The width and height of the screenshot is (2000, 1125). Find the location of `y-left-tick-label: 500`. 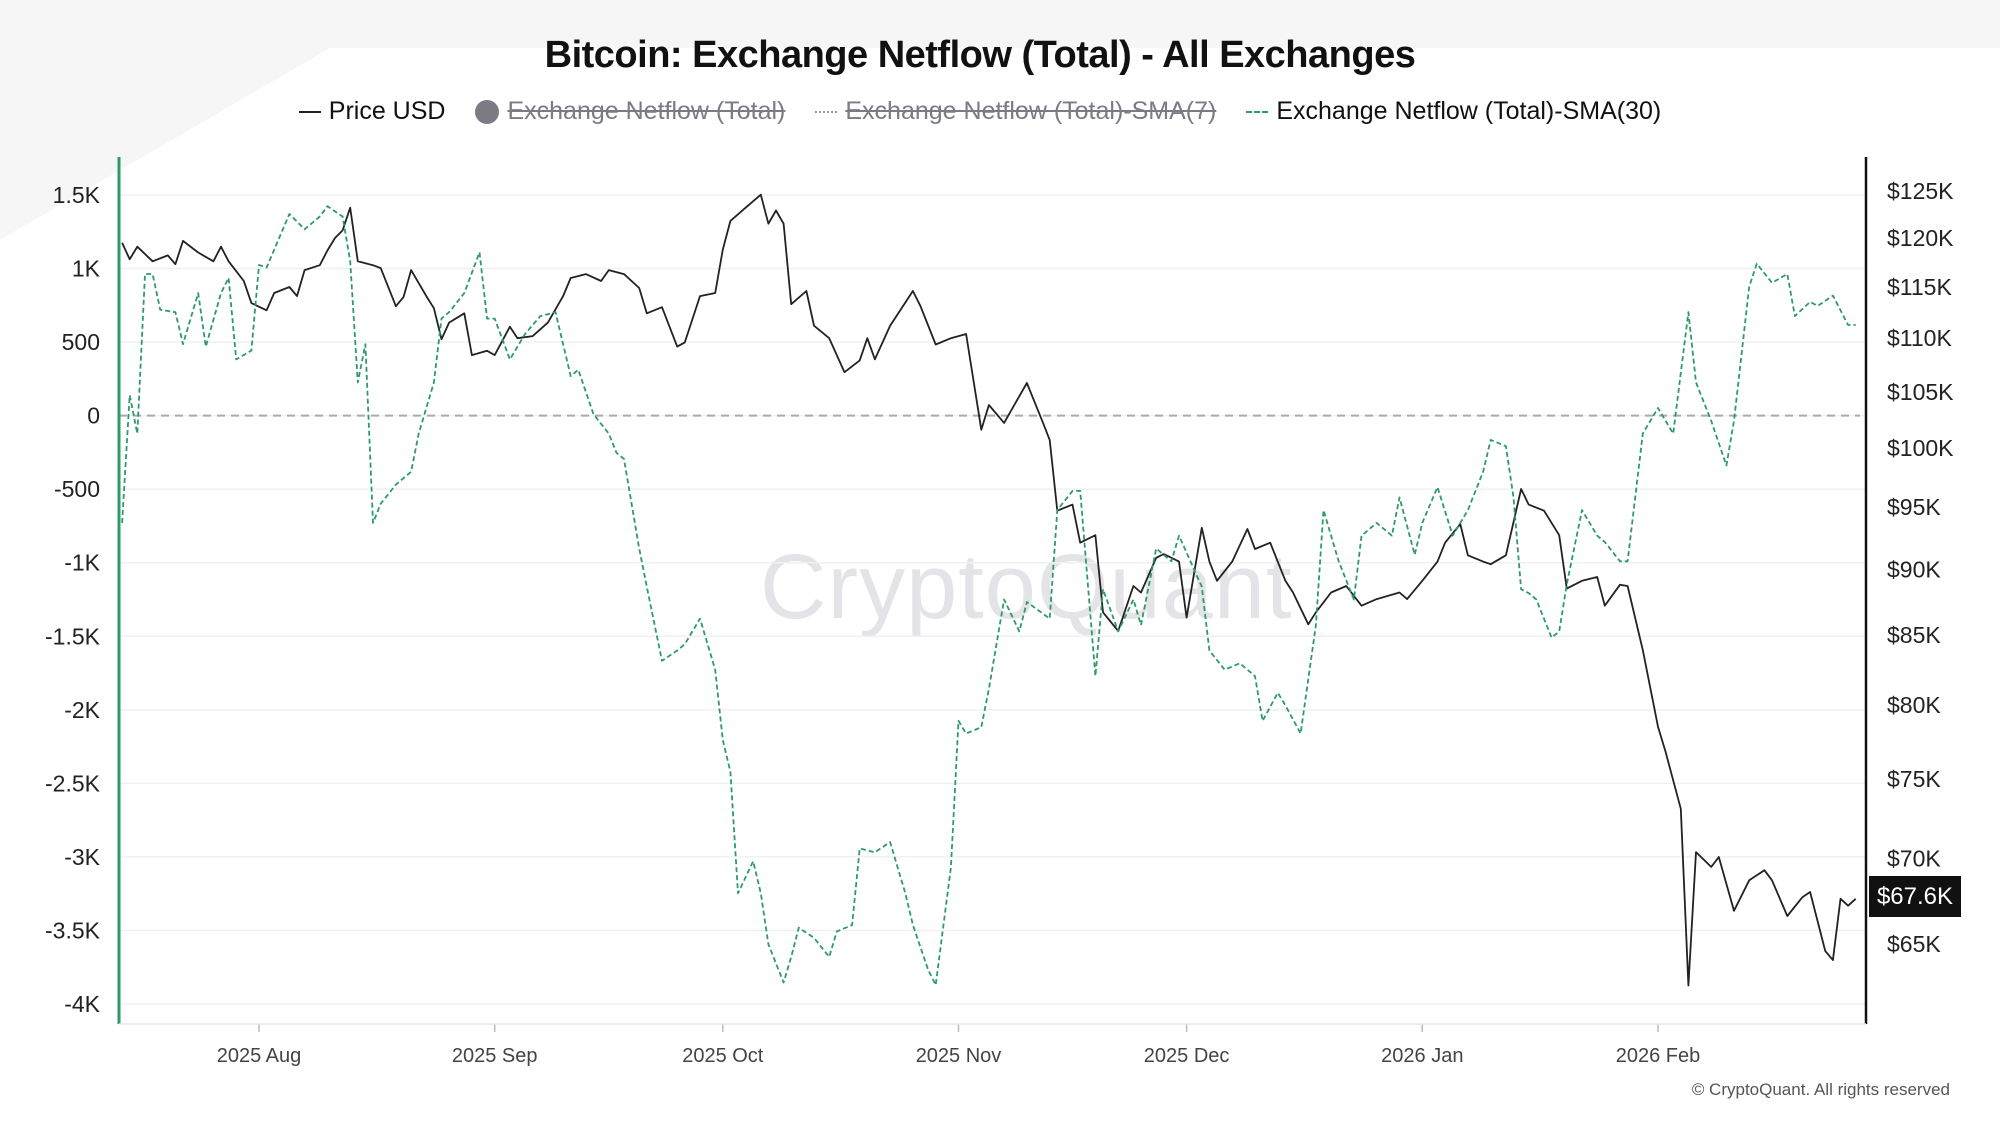

y-left-tick-label: 500 is located at coordinates (81, 342).